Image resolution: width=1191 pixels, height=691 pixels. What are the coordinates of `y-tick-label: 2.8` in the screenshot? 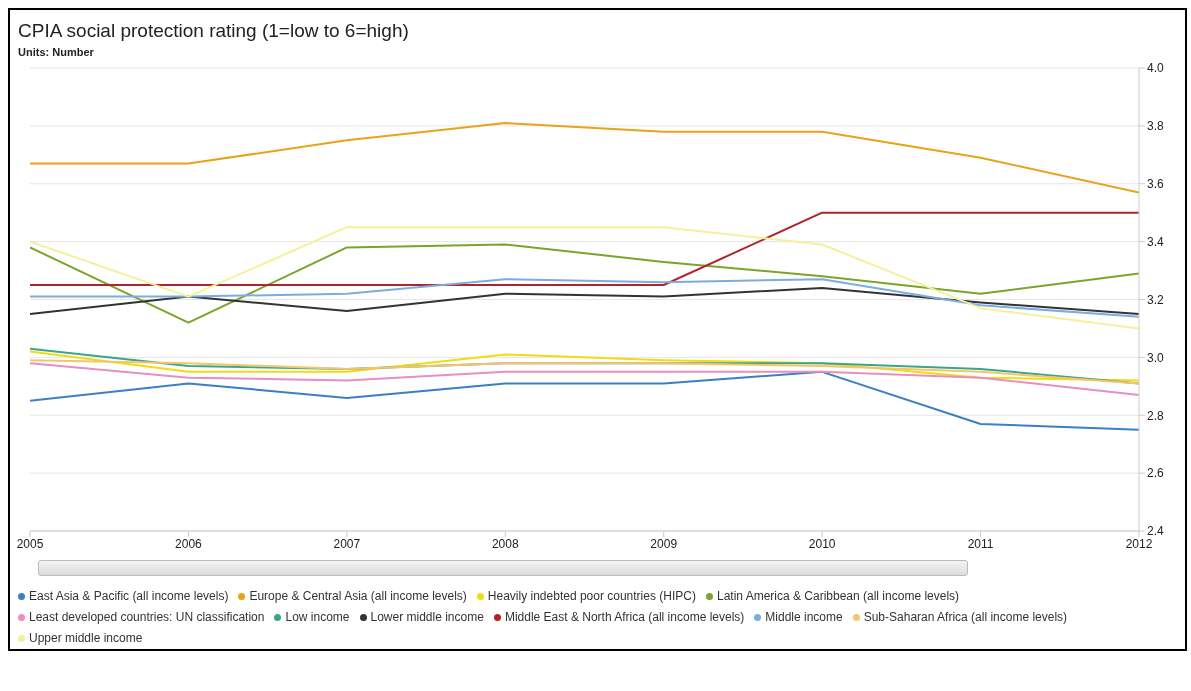 It's located at (1156, 415).